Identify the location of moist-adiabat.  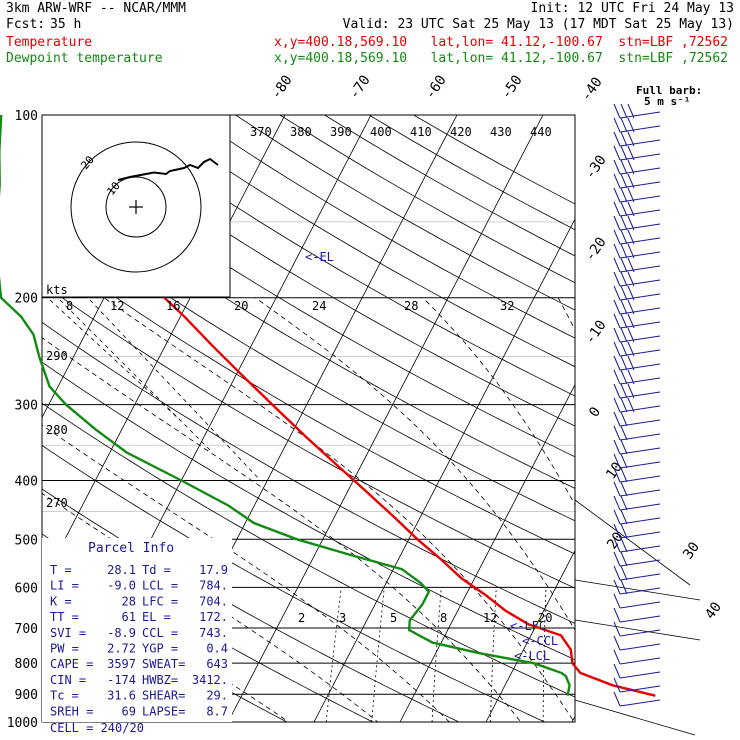
(566, 314).